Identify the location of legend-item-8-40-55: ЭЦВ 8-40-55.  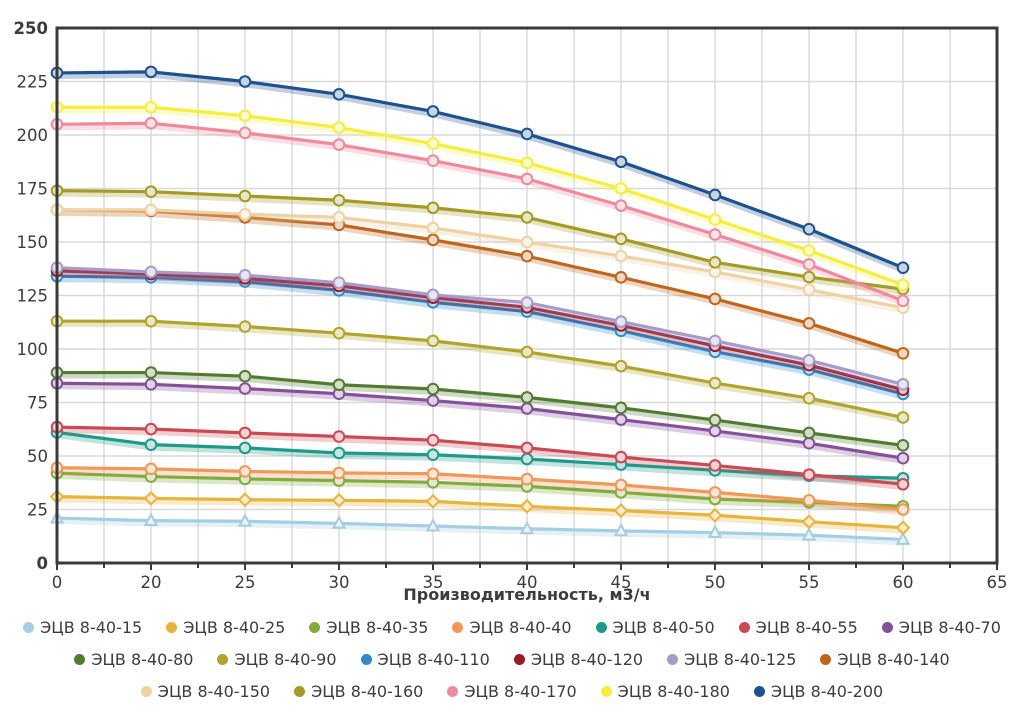
(798, 627).